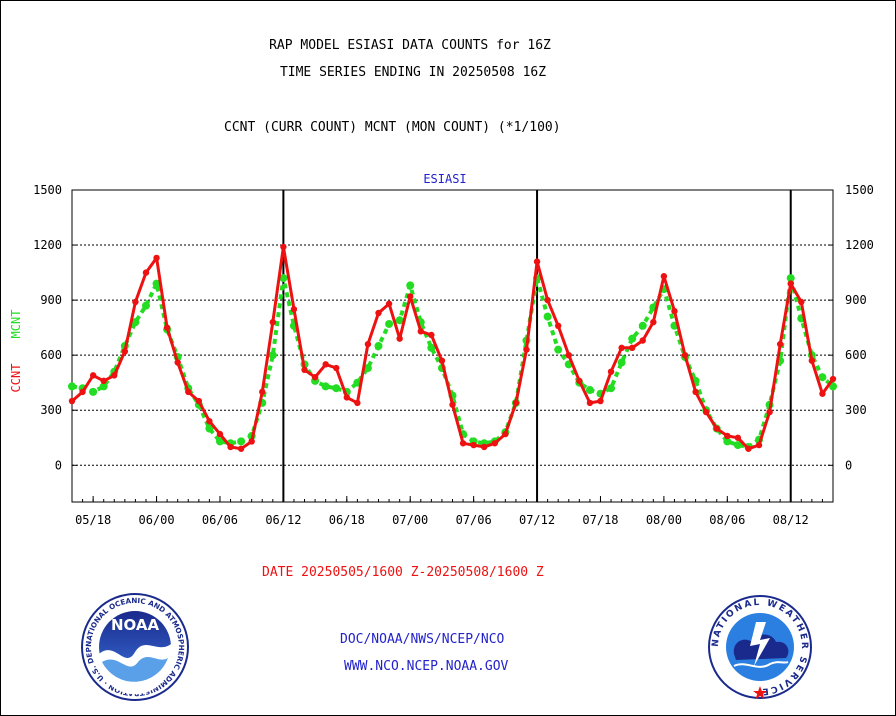 Image resolution: width=896 pixels, height=716 pixels. I want to click on chart-title: RAP MODEL ESIASI DATA COUNTS for 16Z, so click(410, 45).